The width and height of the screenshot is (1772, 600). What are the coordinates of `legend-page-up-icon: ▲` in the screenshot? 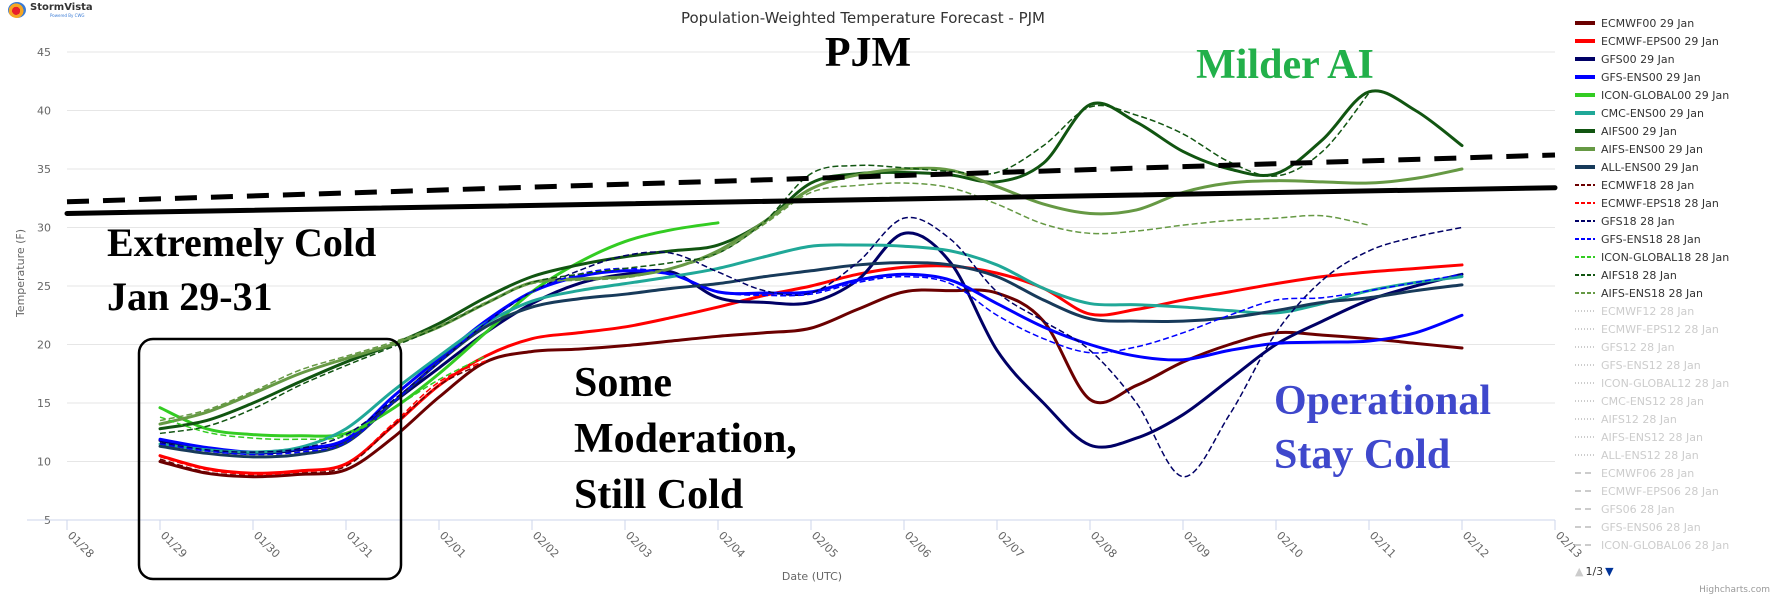 It's located at (1579, 571).